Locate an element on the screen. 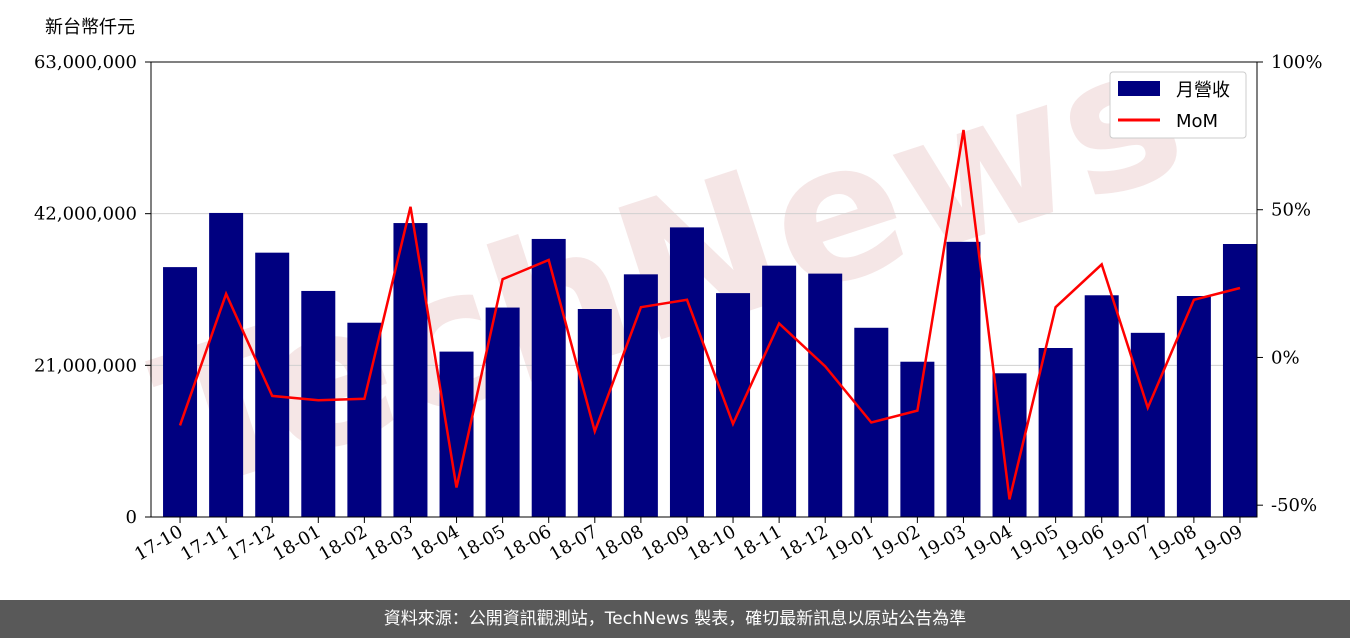  left-tick-label: 0 is located at coordinates (131, 517).